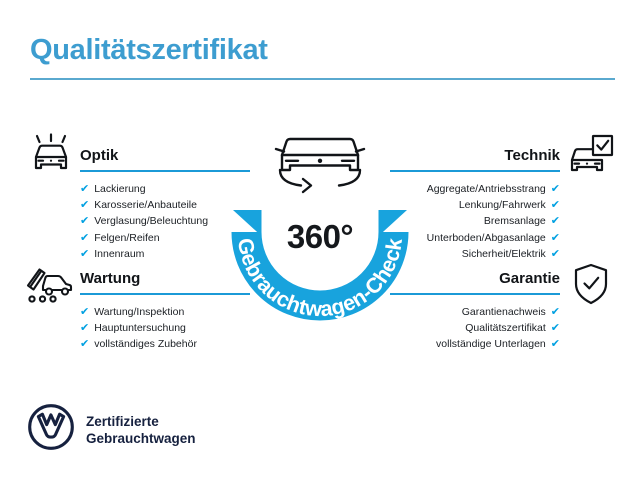  I want to click on section-wartung-heading: Wartung, so click(110, 278).